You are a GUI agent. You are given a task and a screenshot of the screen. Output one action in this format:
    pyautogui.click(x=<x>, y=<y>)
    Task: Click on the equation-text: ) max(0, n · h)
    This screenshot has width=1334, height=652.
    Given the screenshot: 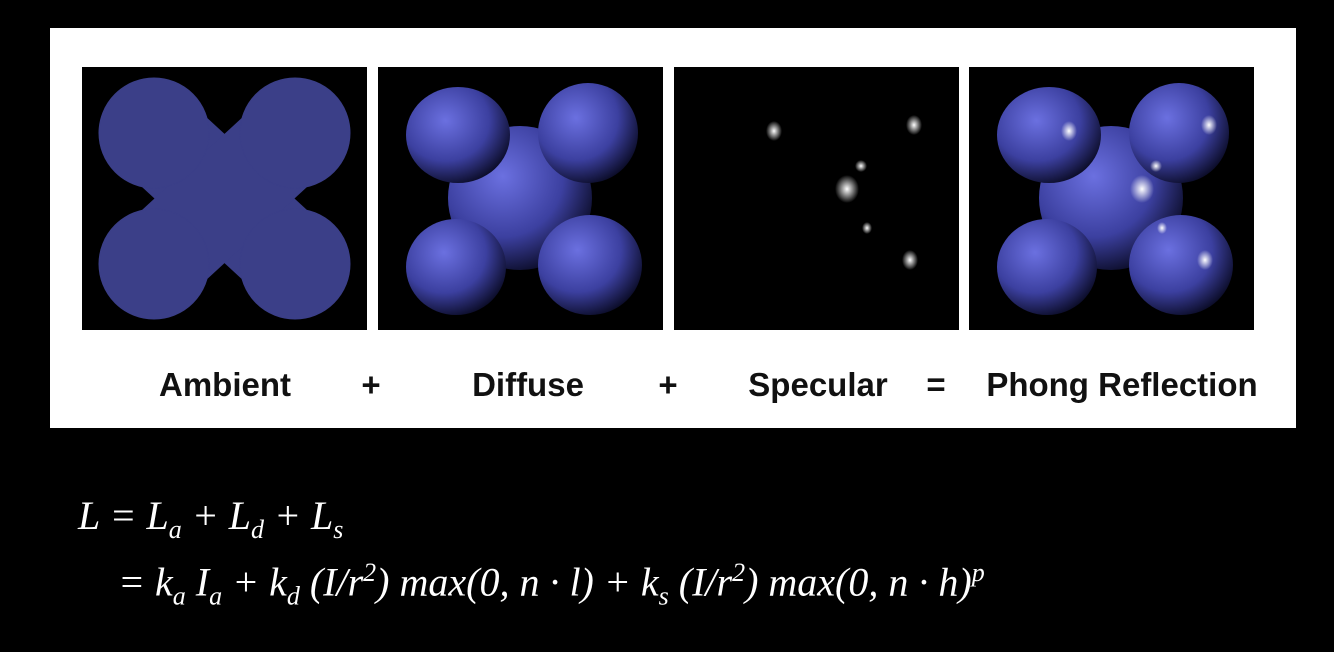 What is the action you would take?
    pyautogui.click(x=858, y=582)
    